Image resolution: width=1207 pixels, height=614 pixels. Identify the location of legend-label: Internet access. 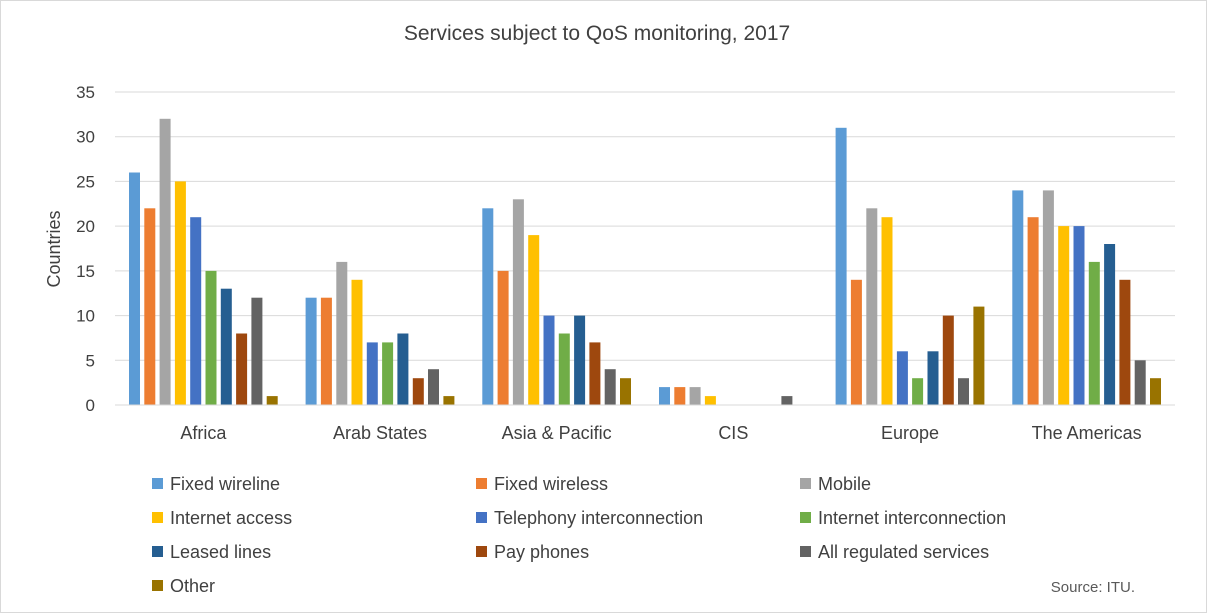
(231, 518).